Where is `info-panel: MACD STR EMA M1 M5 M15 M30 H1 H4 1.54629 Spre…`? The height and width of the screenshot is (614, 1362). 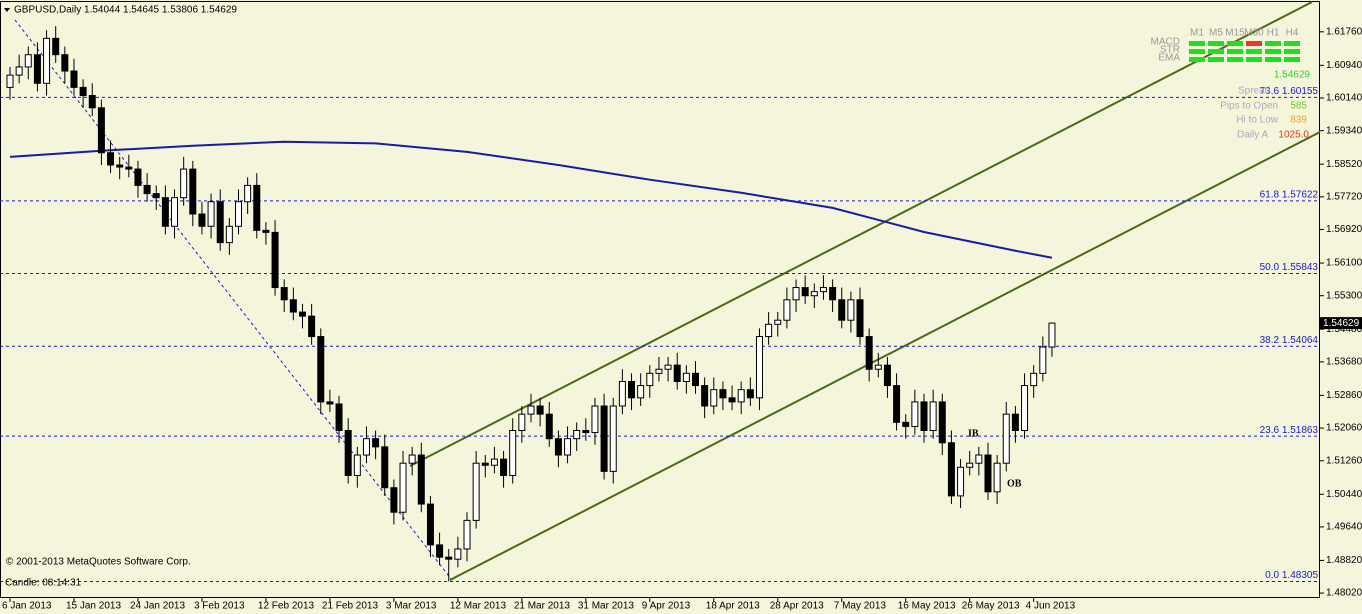 info-panel: MACD STR EMA M1 M5 M15 M30 H1 H4 1.54629 Spre… is located at coordinates (1231, 84).